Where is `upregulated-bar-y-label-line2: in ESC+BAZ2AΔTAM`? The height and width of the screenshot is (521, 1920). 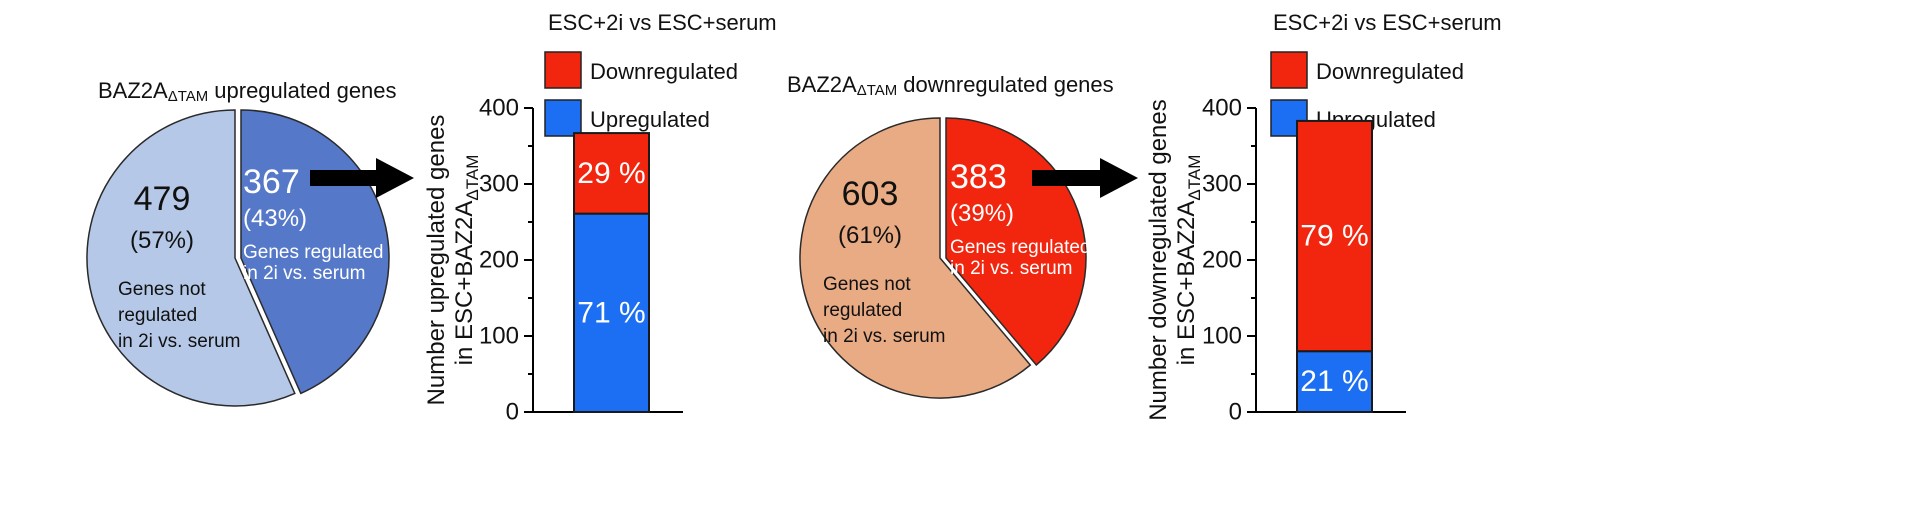 upregulated-bar-y-label-line2: in ESC+BAZ2AΔTAM is located at coordinates (466, 260).